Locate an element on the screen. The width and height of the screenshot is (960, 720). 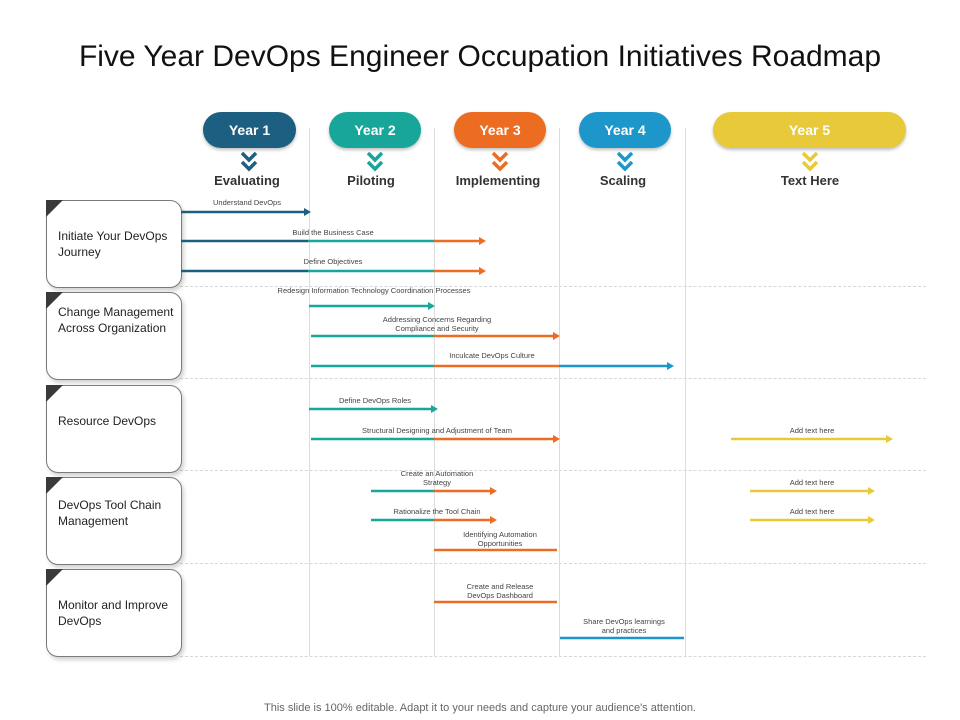
phase-label: Scaling is located at coordinates (623, 180).